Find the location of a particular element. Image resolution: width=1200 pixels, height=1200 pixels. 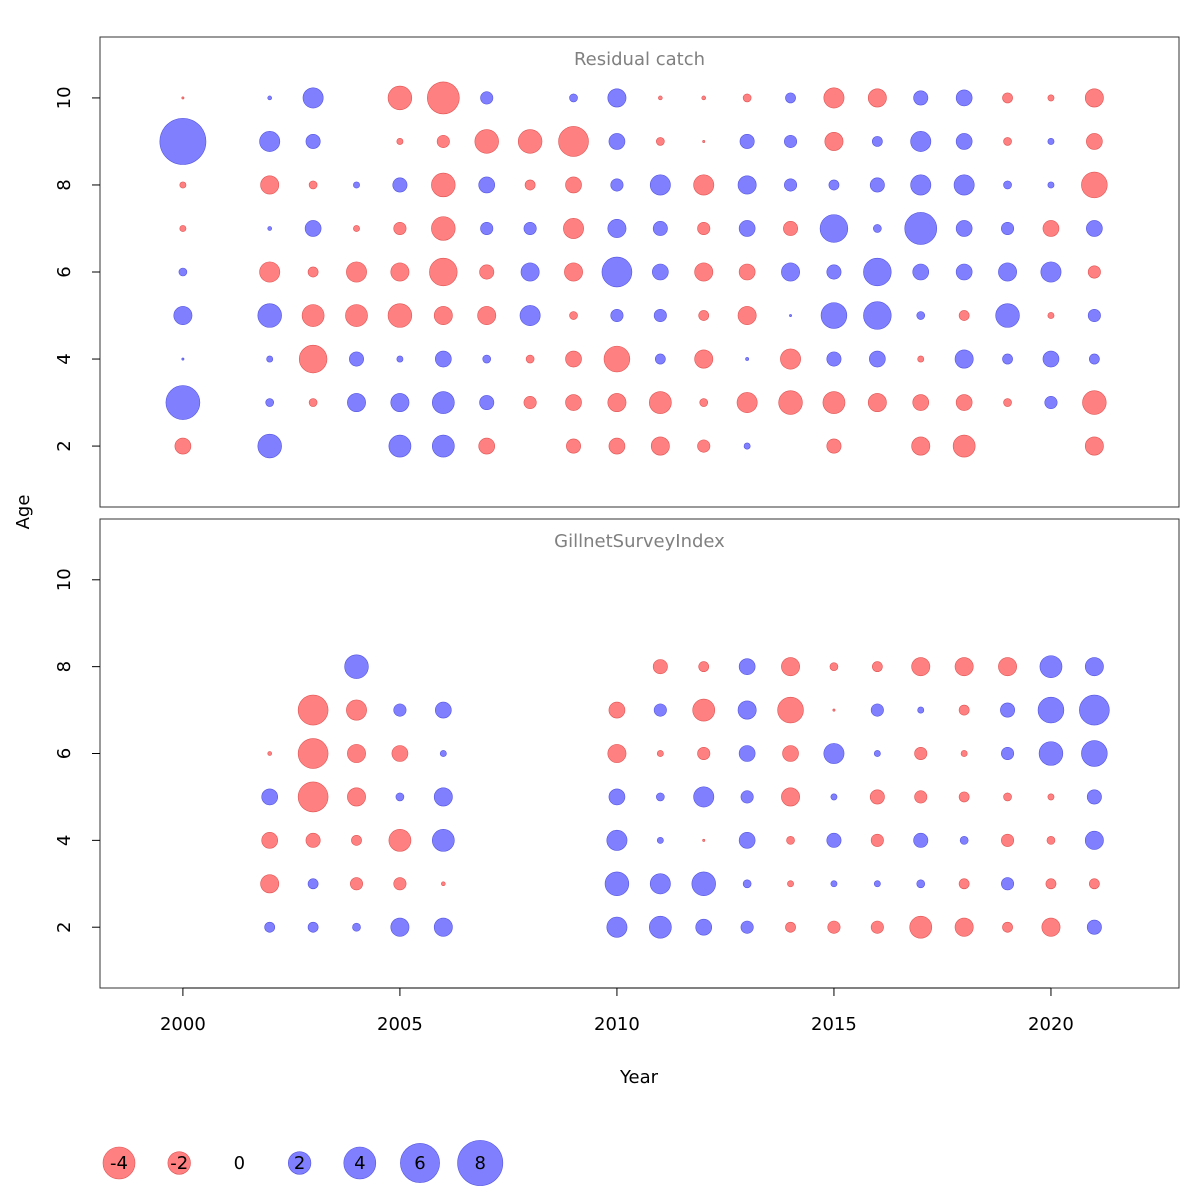

panel-title: Residual catch is located at coordinates (639, 59).